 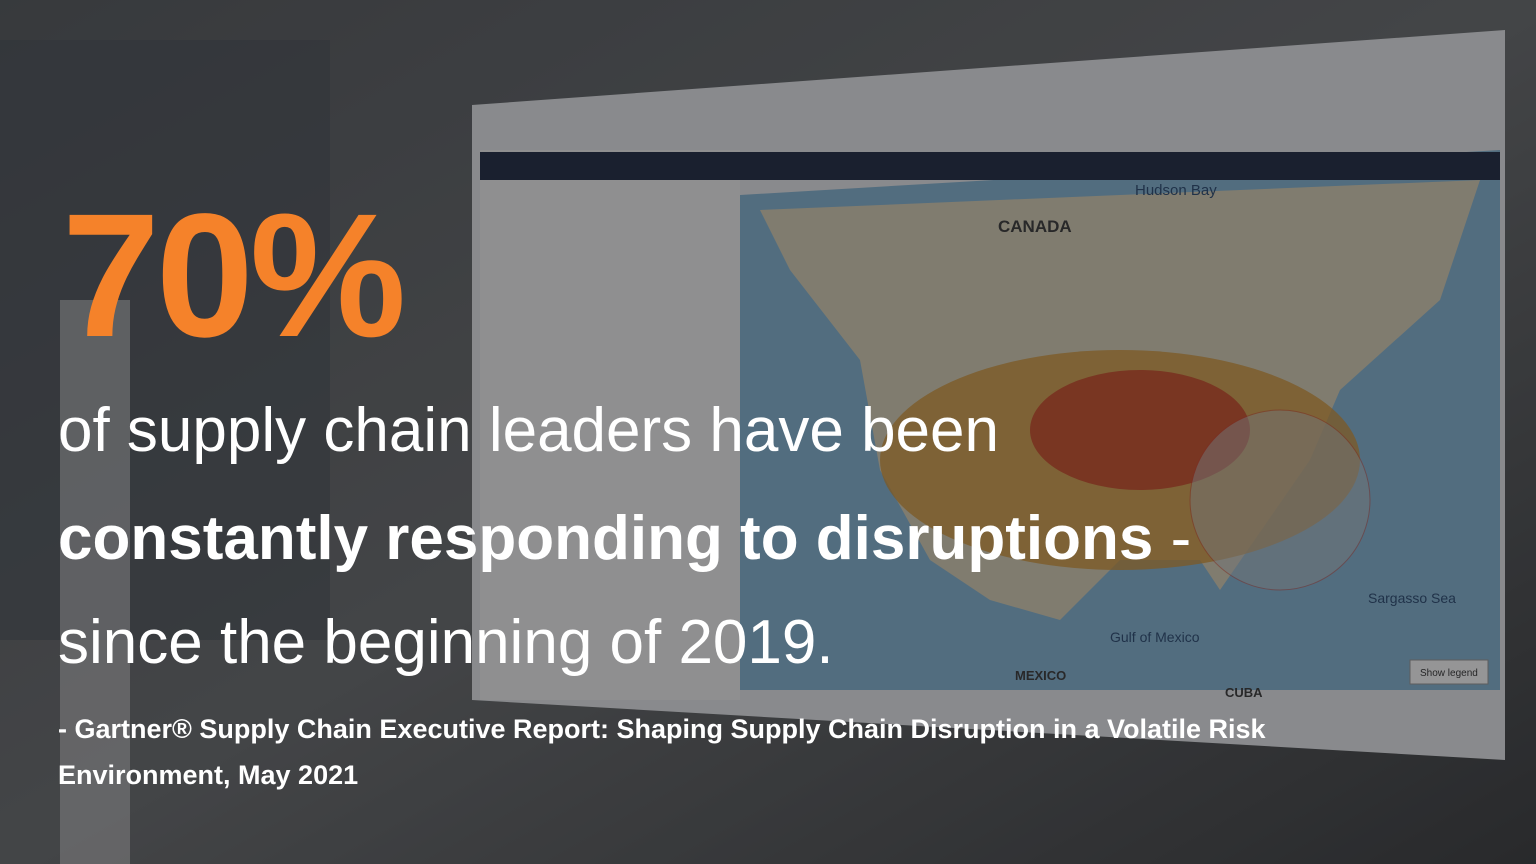 What do you see at coordinates (1035, 226) in the screenshot?
I see `map-label: CANADA` at bounding box center [1035, 226].